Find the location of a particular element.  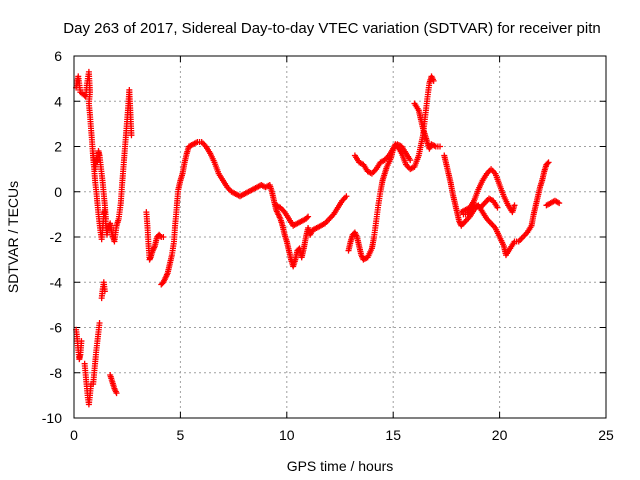

x-tick-label: 20 is located at coordinates (500, 435).